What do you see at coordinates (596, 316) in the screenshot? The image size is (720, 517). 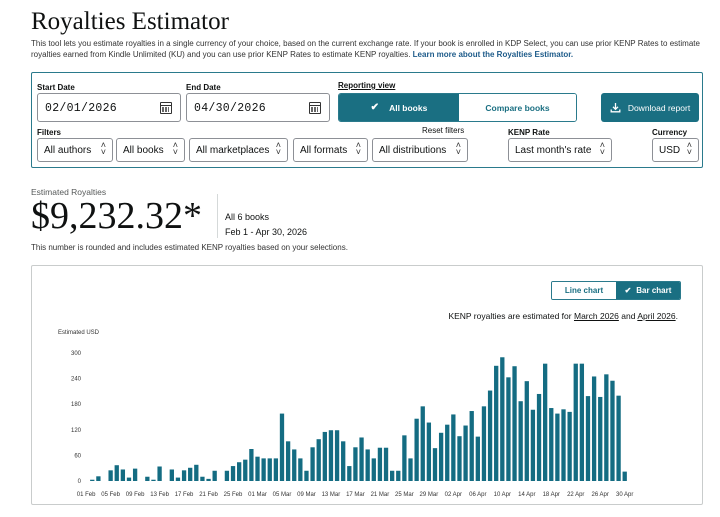 I see `kenp-month-link-march: March 2026` at bounding box center [596, 316].